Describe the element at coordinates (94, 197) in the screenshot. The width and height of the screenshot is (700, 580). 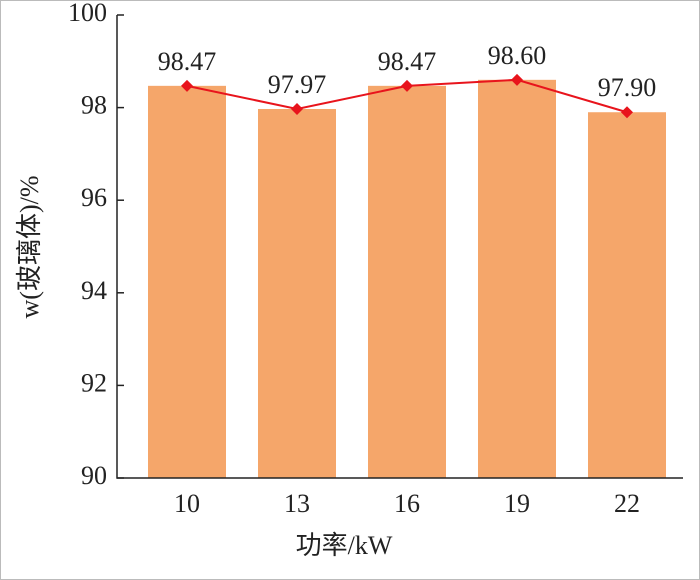
I see `y-tick-label: 96` at that location.